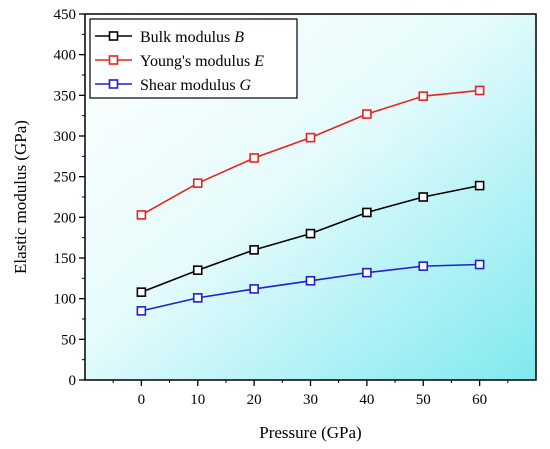  What do you see at coordinates (197, 61) in the screenshot?
I see `legend-series-name: Young's modulus` at bounding box center [197, 61].